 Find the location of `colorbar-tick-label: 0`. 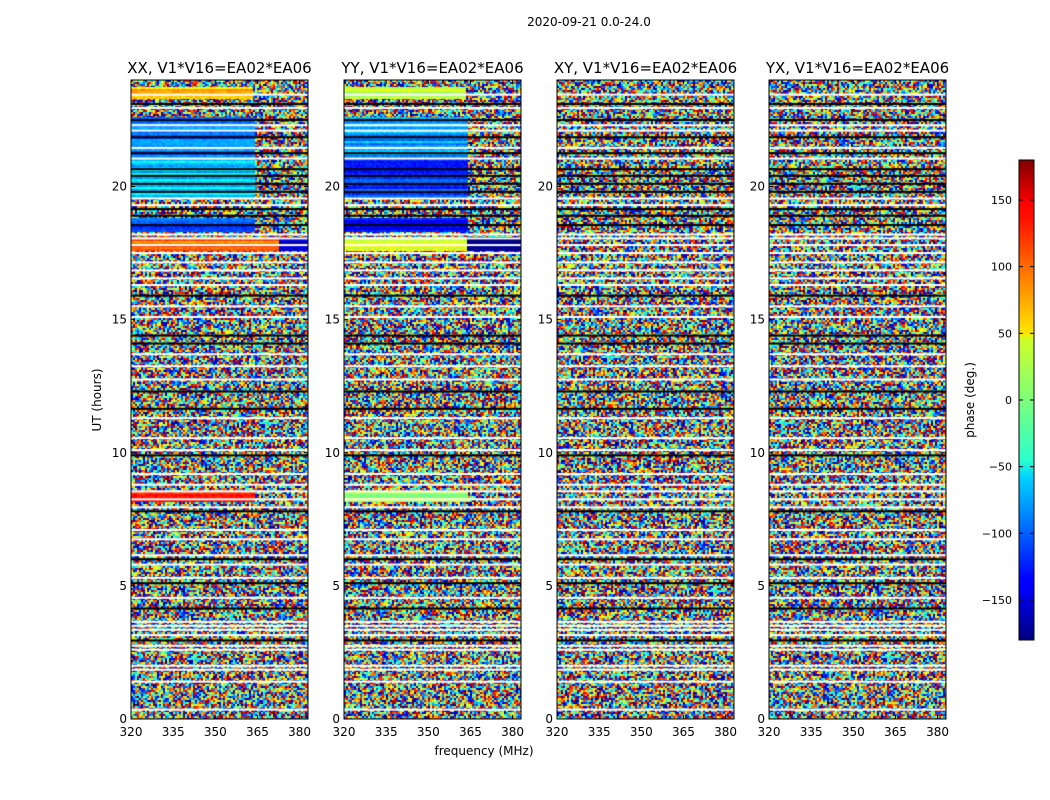

colorbar-tick-label: 0 is located at coordinates (1008, 400).